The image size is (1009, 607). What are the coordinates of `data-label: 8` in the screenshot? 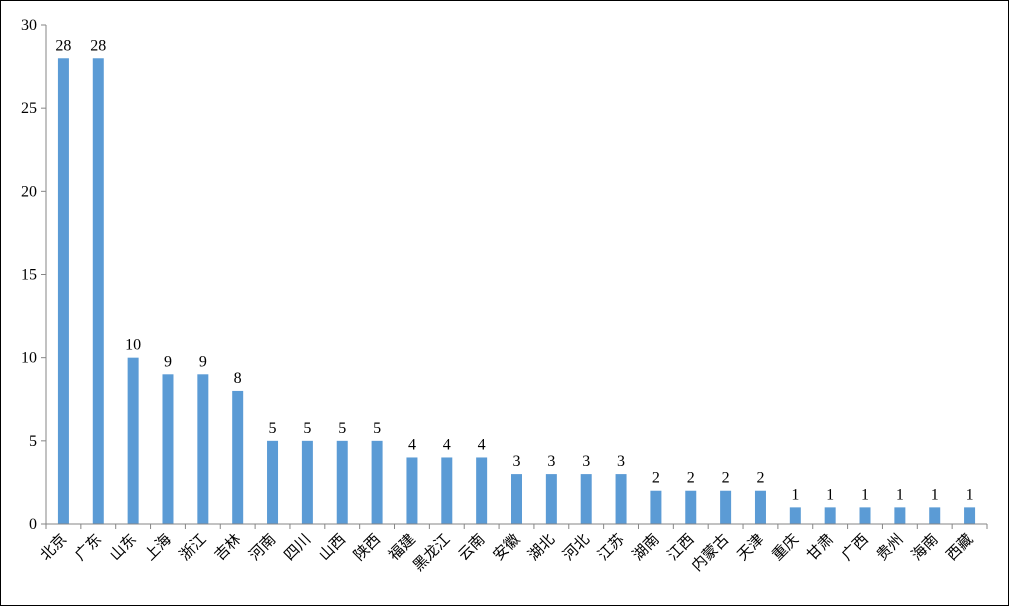 It's located at (238, 378).